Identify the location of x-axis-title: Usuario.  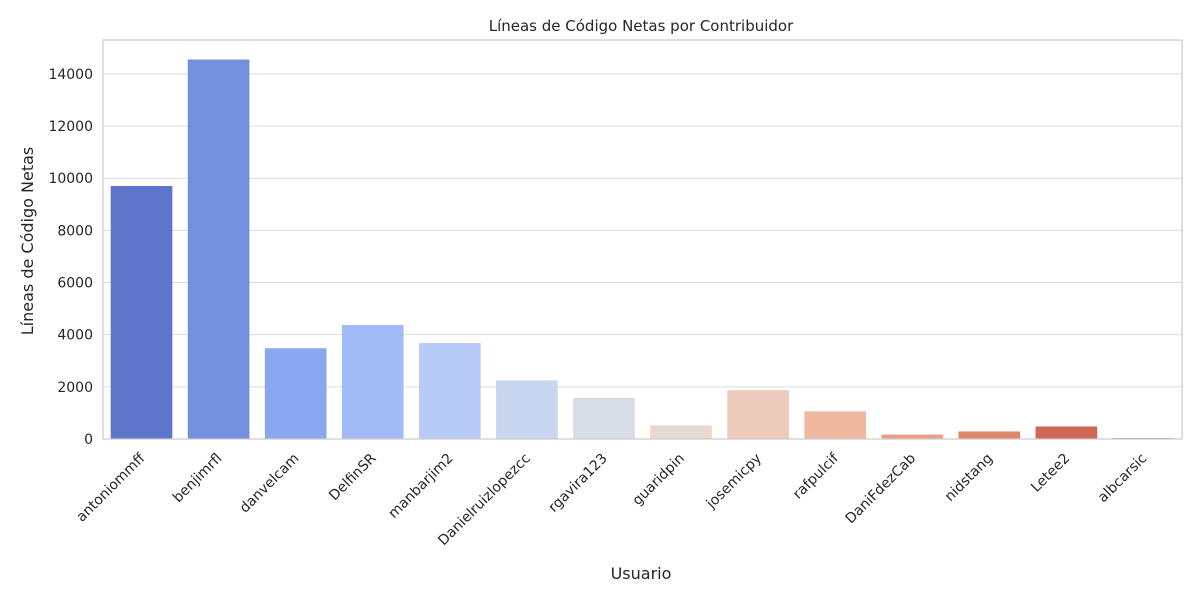
(641, 573).